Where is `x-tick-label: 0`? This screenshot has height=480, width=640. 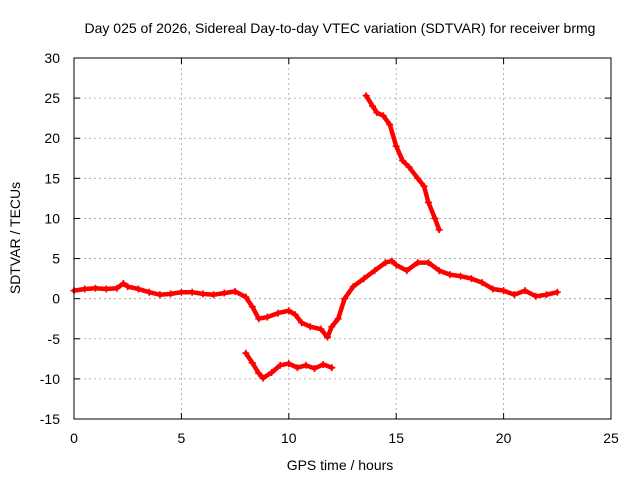
x-tick-label: 0 is located at coordinates (74, 438).